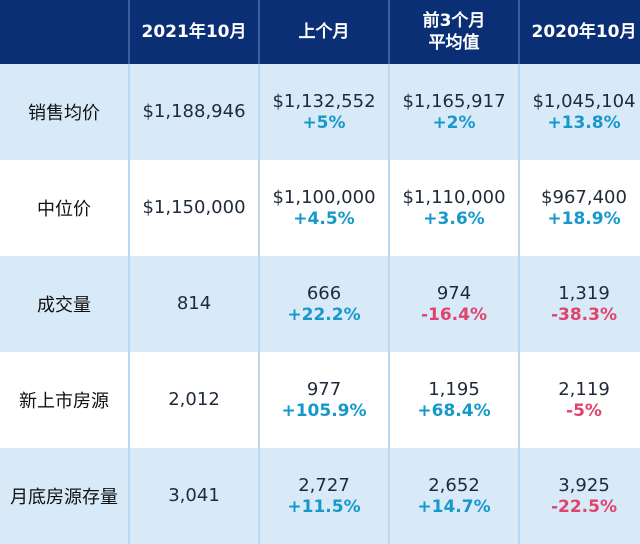  I want to click on row-cell: $1,132,552 +5%, so click(324, 112).